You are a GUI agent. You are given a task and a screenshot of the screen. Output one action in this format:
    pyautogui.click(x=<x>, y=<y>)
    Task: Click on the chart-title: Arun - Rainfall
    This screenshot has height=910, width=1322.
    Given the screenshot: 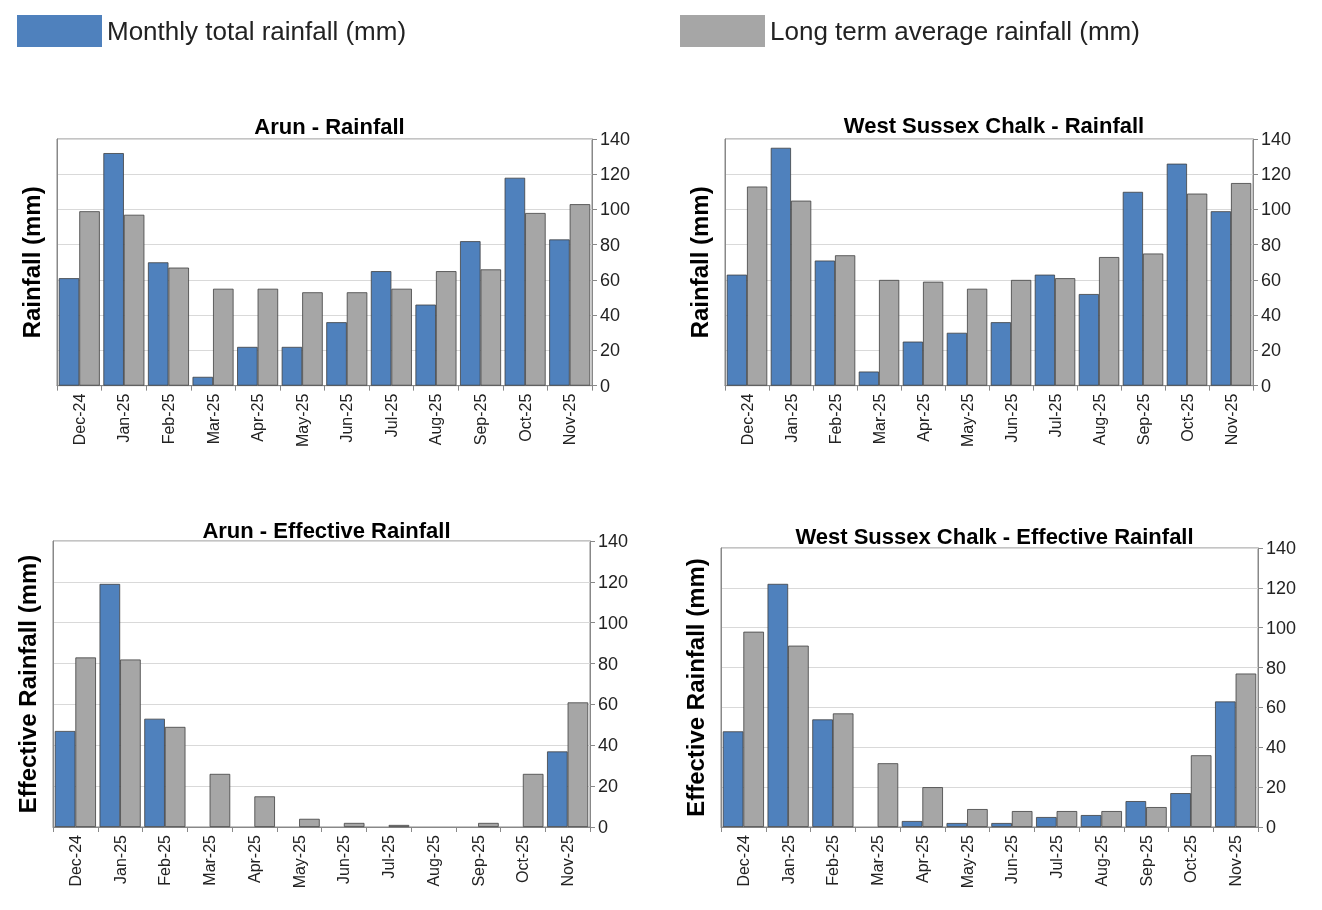 What is the action you would take?
    pyautogui.click(x=329, y=126)
    